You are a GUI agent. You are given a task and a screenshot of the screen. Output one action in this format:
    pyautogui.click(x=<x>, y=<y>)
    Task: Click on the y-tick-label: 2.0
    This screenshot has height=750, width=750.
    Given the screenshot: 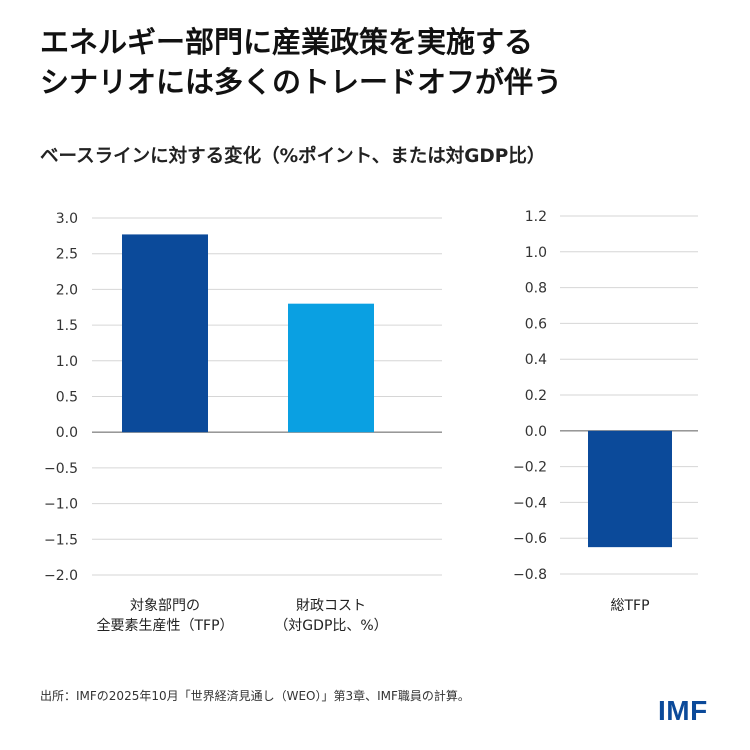 What is the action you would take?
    pyautogui.click(x=67, y=290)
    